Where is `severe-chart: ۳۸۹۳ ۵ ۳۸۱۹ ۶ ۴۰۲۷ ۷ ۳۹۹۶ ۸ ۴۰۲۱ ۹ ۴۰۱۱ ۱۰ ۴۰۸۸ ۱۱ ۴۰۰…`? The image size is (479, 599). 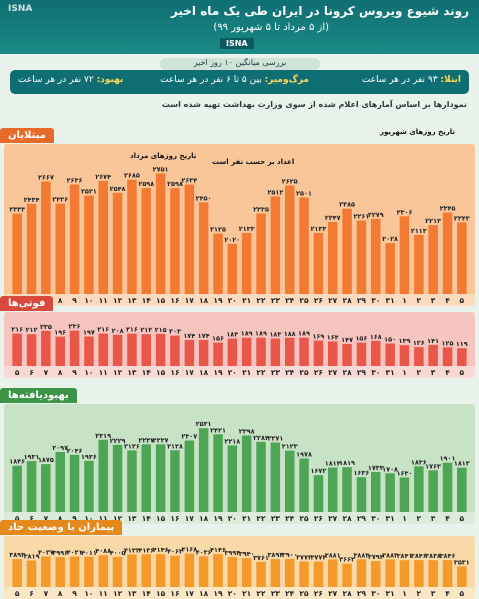
severe-chart: ۳۸۹۳ ۵ ۳۸۱۹ ۶ ۴۰۲۷ ۷ ۳۹۹۶ ۸ ۴۰۲۱ ۹ ۴۰۱۱ ۱۰ ۴۰۸۸ ۱۱ ۴۰۰… is located at coordinates (239, 567).